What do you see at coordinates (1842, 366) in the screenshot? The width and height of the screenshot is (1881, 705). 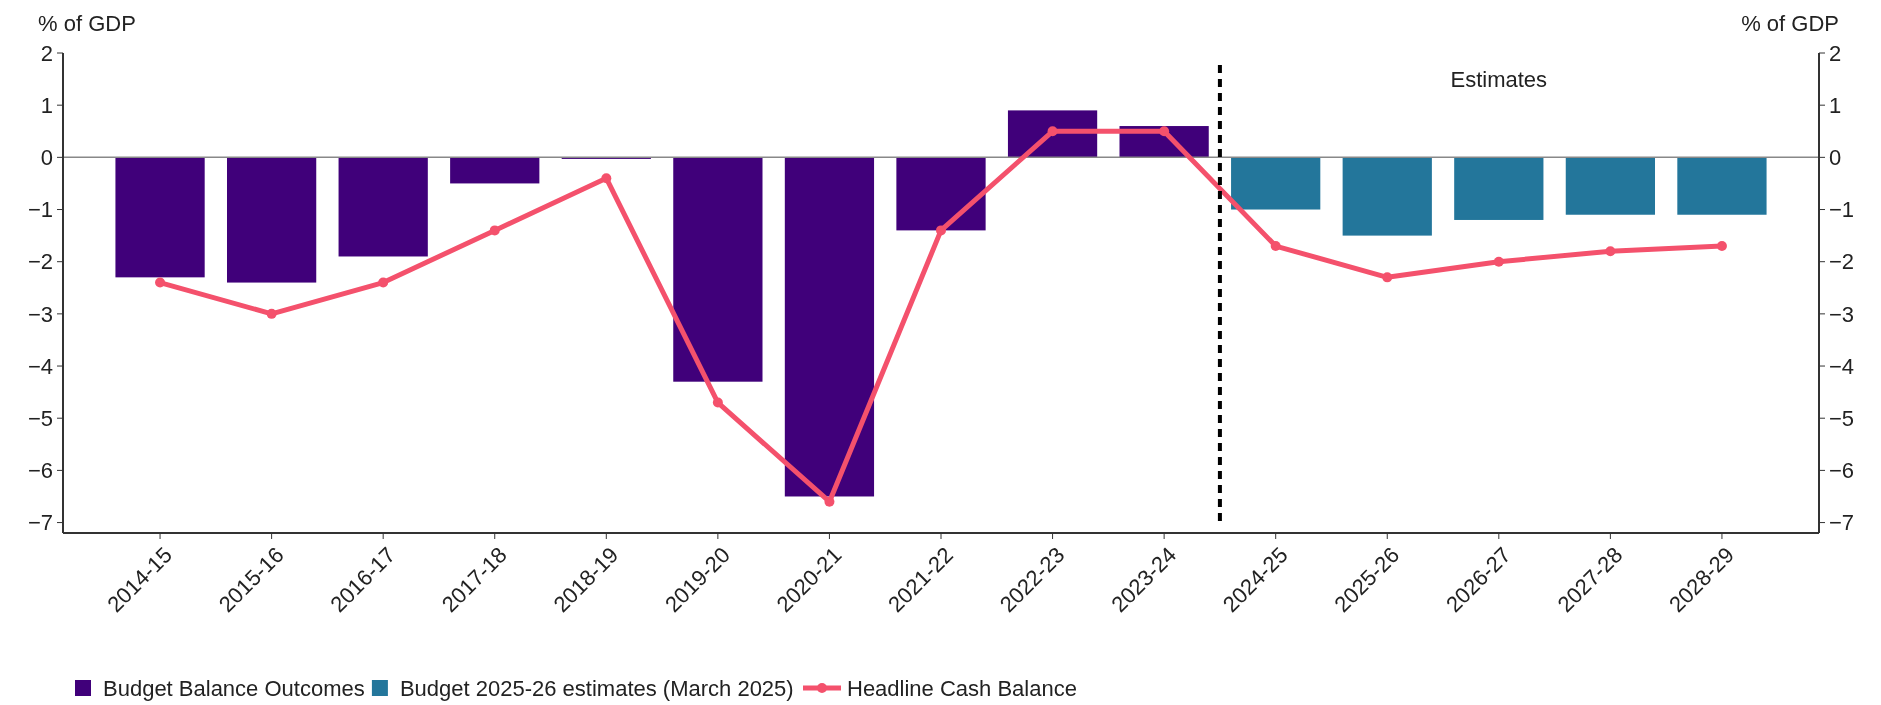 I see `y2-tick-label: −4` at bounding box center [1842, 366].